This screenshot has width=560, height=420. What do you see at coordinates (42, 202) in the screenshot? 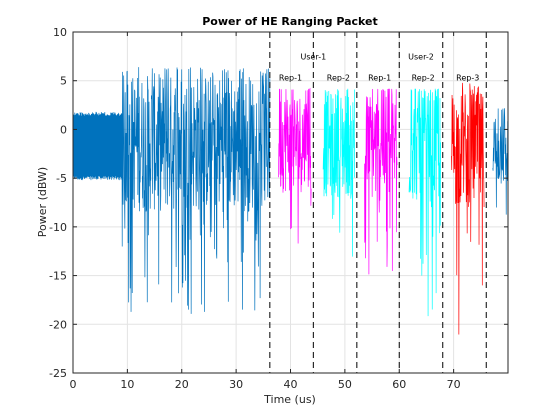
I see `y-axis-label: Power (dBW)` at bounding box center [42, 202].